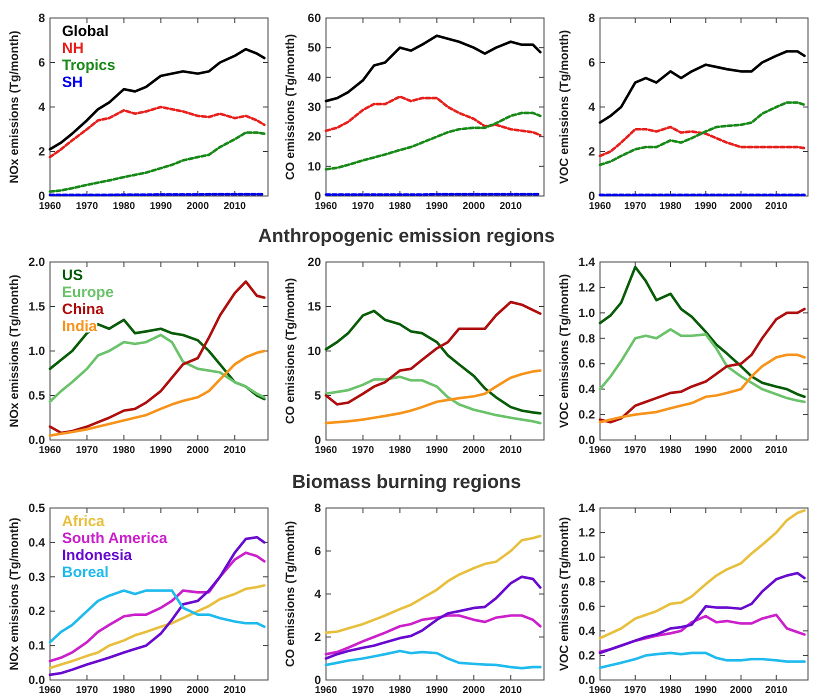 The image size is (813, 700). I want to click on y-tick-label: 10, so click(315, 166).